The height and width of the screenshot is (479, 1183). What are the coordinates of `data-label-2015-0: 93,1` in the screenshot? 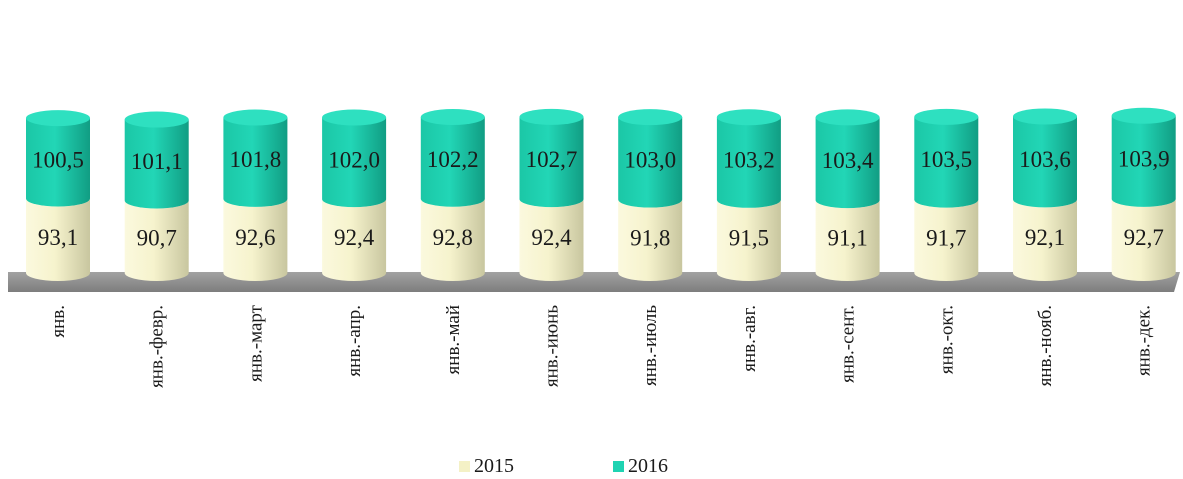 It's located at (58, 237).